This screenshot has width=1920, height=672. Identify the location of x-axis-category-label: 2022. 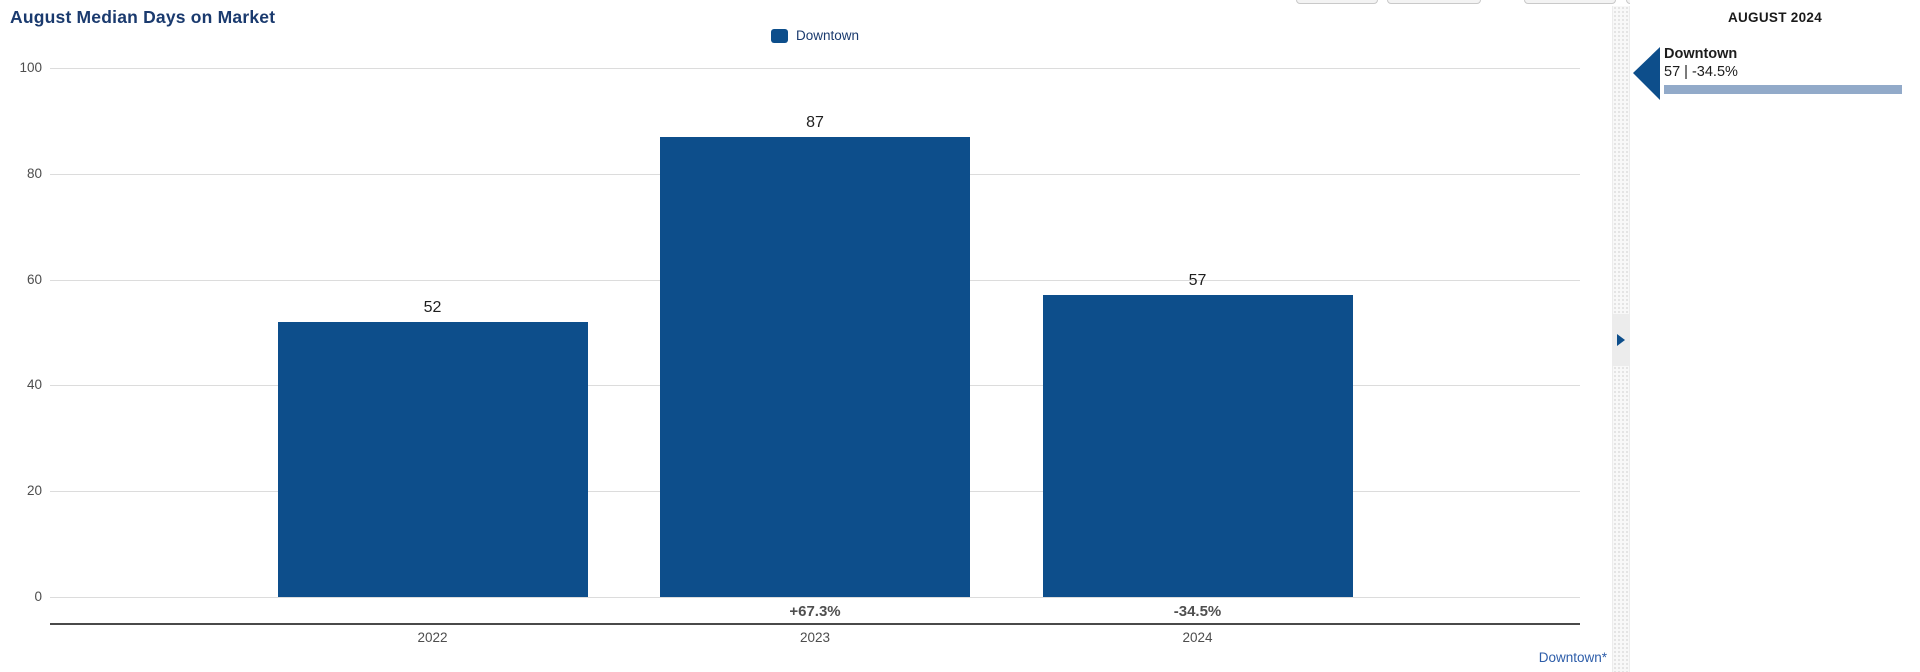
(432, 637).